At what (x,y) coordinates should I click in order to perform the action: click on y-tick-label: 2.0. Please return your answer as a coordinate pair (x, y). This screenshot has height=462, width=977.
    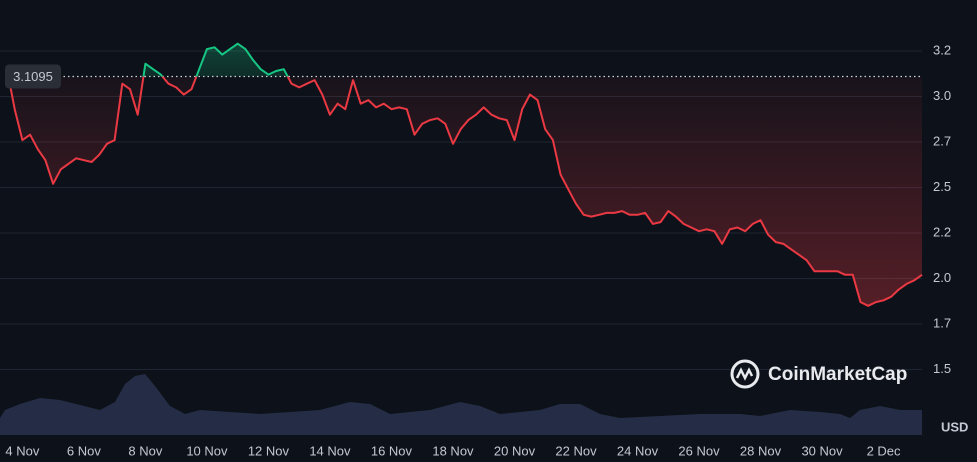
    Looking at the image, I should click on (942, 277).